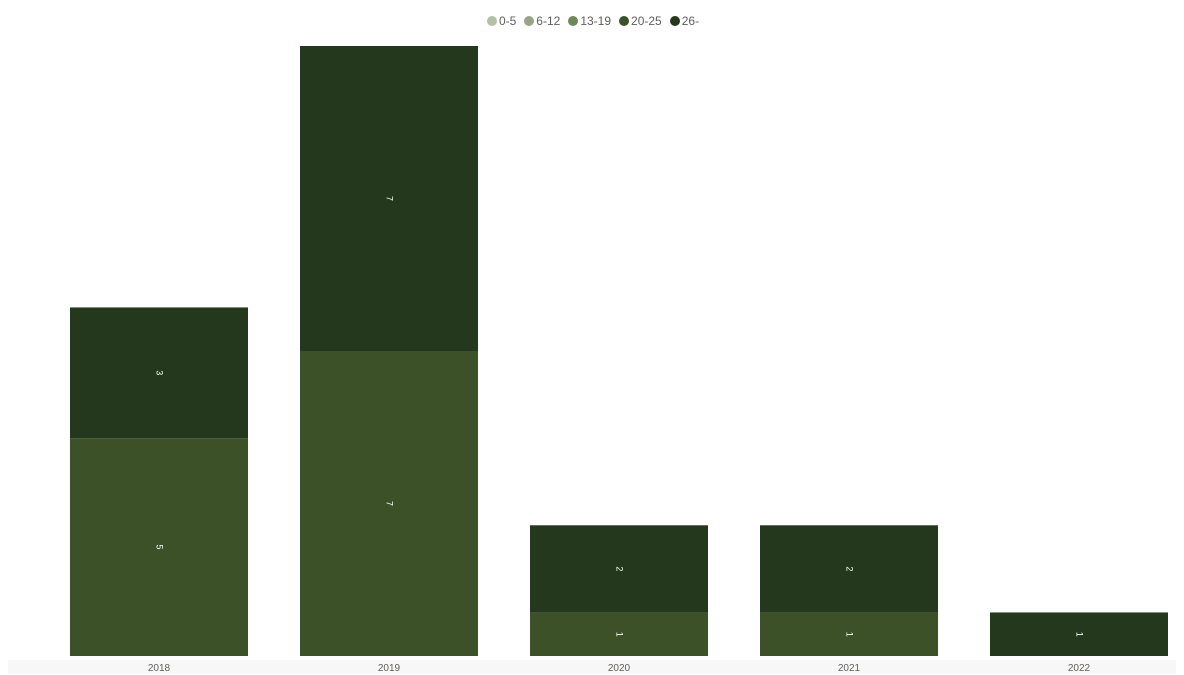  I want to click on data-label-2019-3: 7, so click(390, 503).